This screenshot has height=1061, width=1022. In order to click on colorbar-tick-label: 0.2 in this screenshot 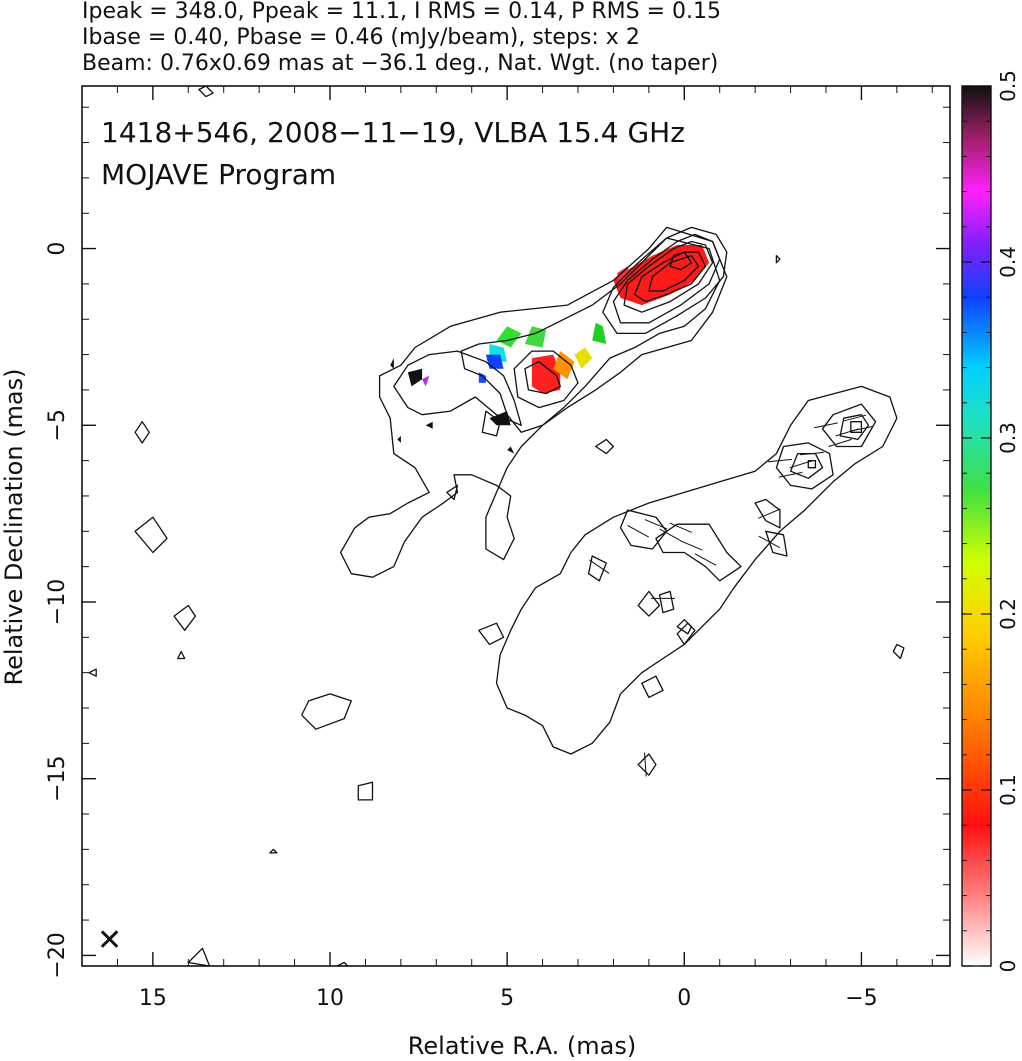, I will do `click(1008, 614)`.